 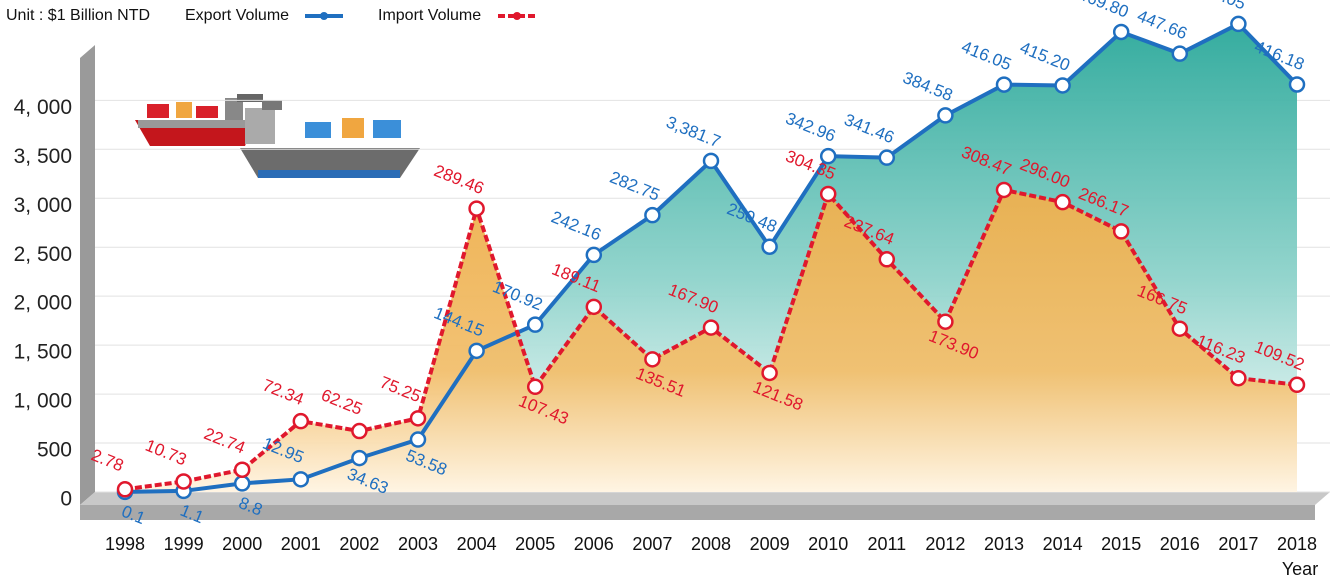 What do you see at coordinates (1220, 7) in the screenshot?
I see `data-label: 478.05` at bounding box center [1220, 7].